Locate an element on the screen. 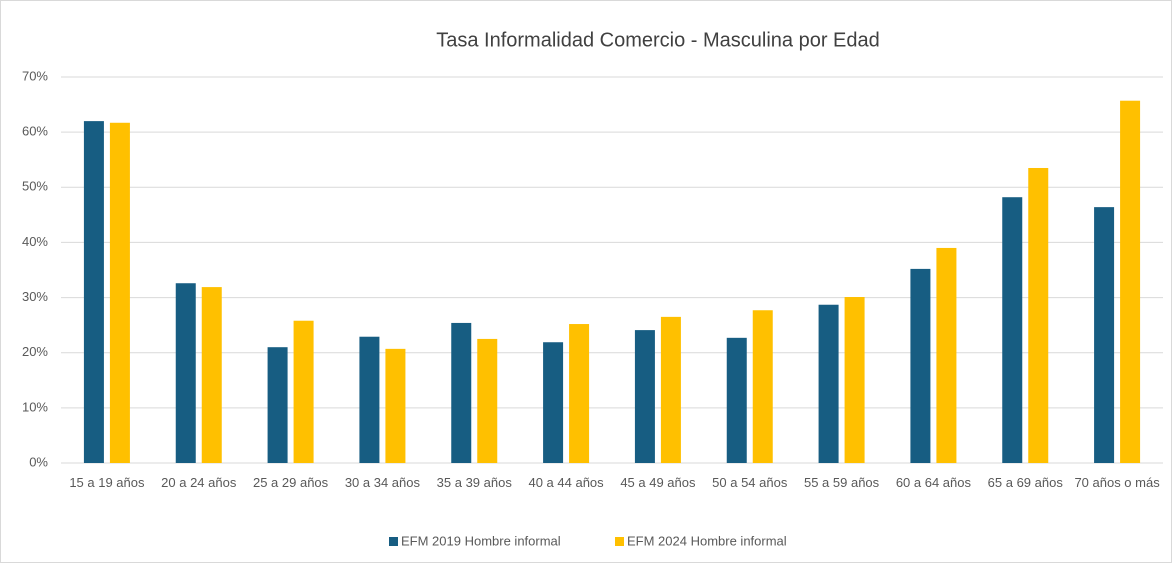 The image size is (1172, 563). y-tick-label: 70% is located at coordinates (35, 75).